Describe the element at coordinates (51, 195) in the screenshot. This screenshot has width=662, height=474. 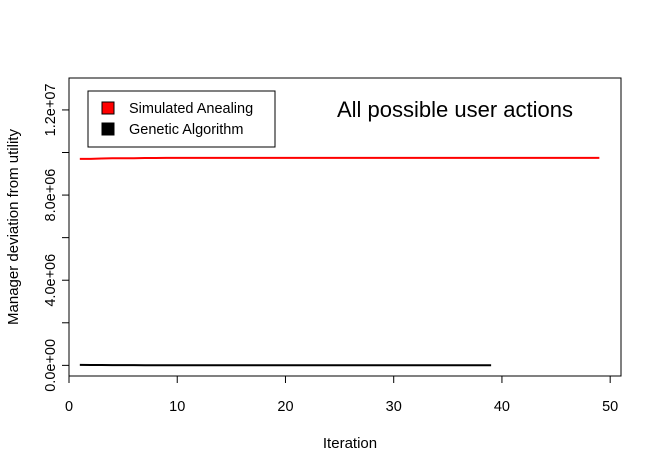
I see `y-tick-label: 8.0e+06` at that location.